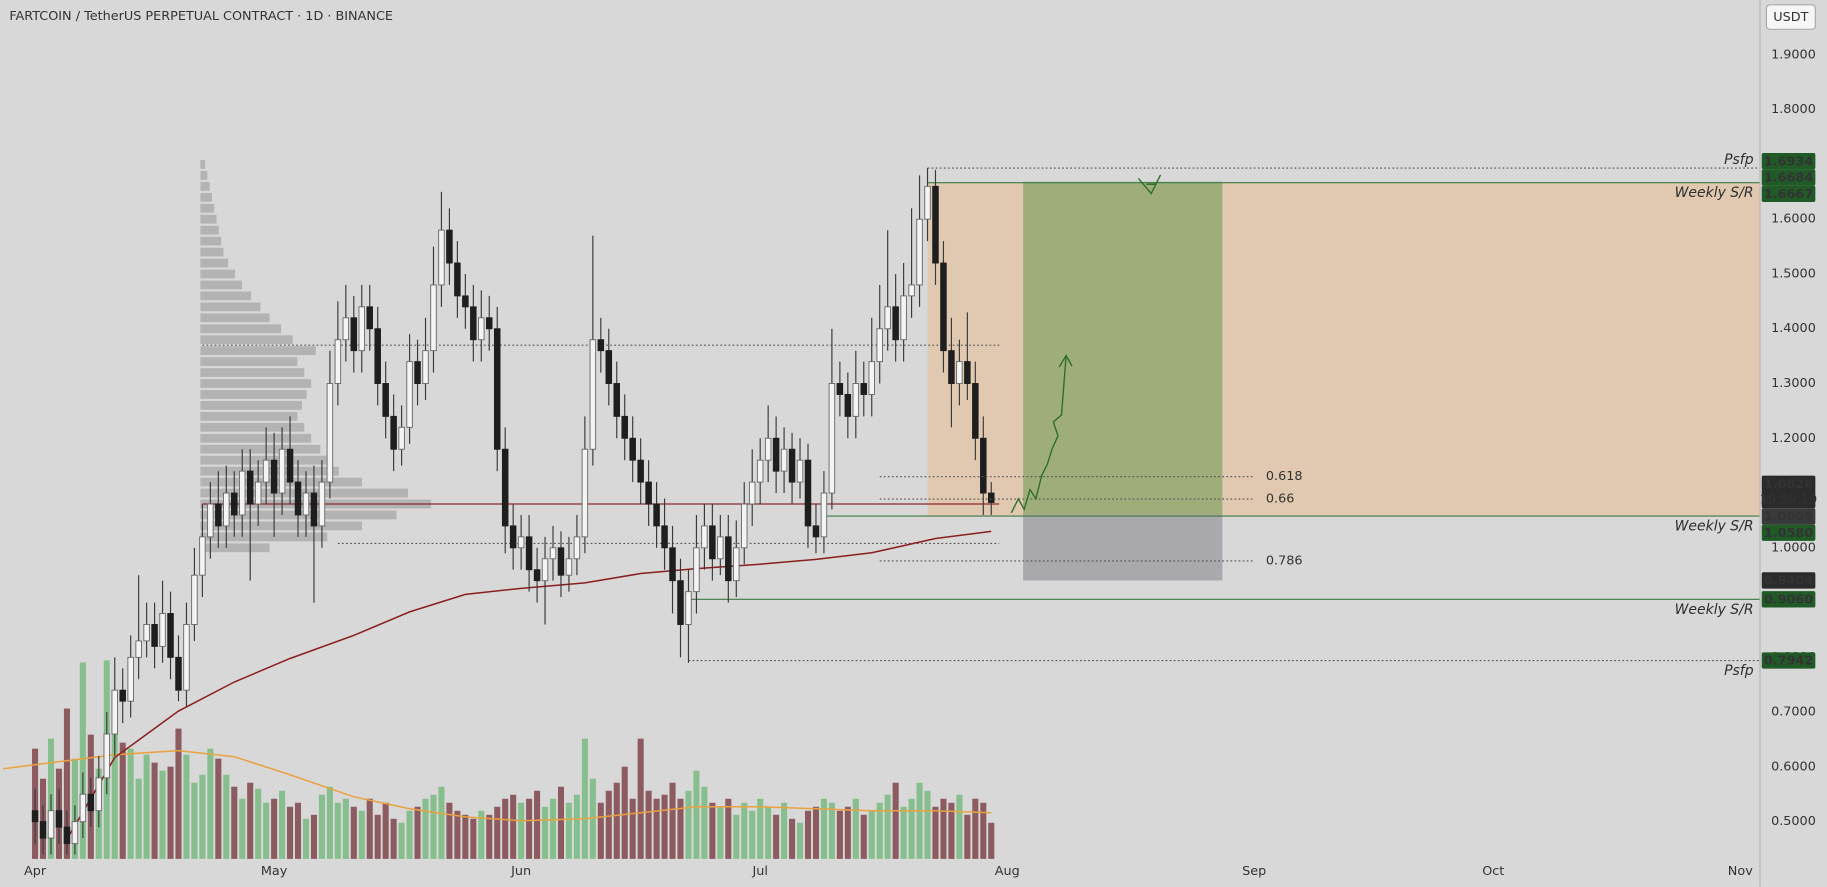 The image size is (1827, 887). Describe the element at coordinates (1065, 361) in the screenshot. I see `arrow-head` at that location.